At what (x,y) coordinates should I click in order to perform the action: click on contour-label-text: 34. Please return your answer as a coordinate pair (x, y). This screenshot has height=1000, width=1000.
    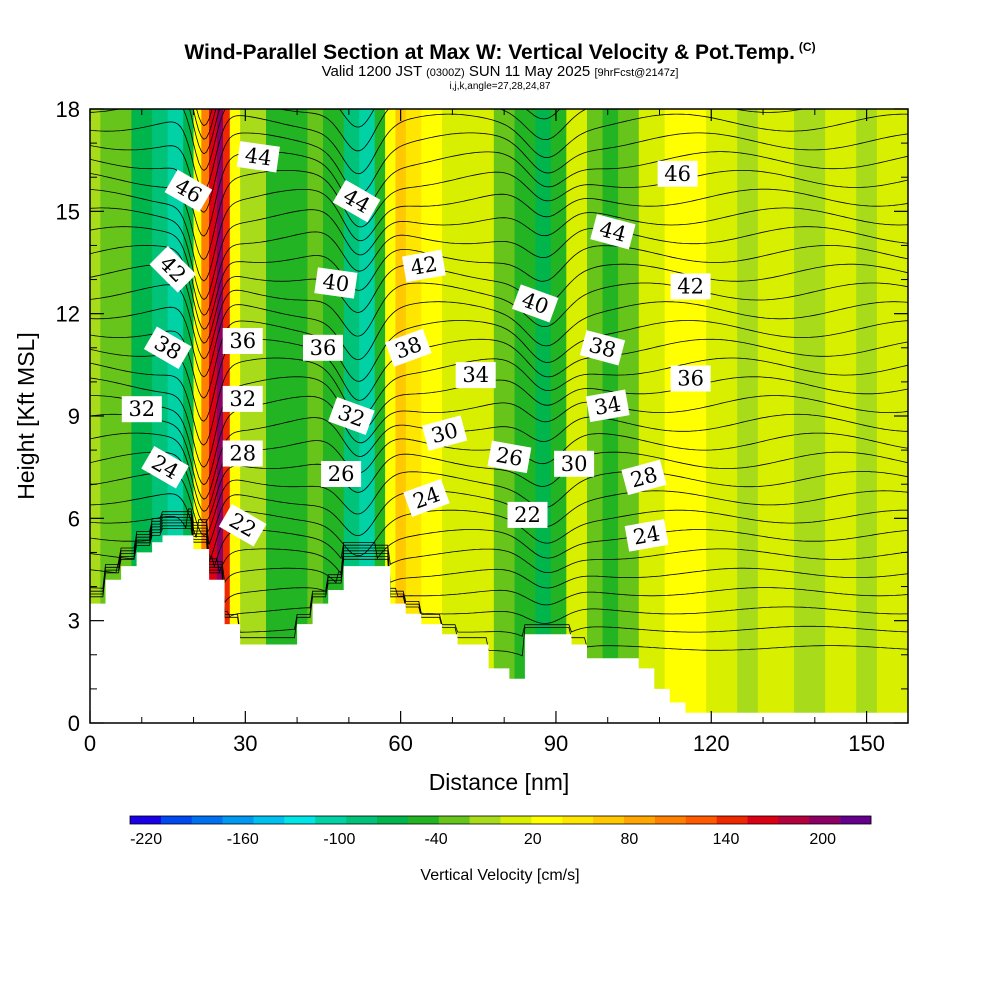
    Looking at the image, I should click on (475, 375).